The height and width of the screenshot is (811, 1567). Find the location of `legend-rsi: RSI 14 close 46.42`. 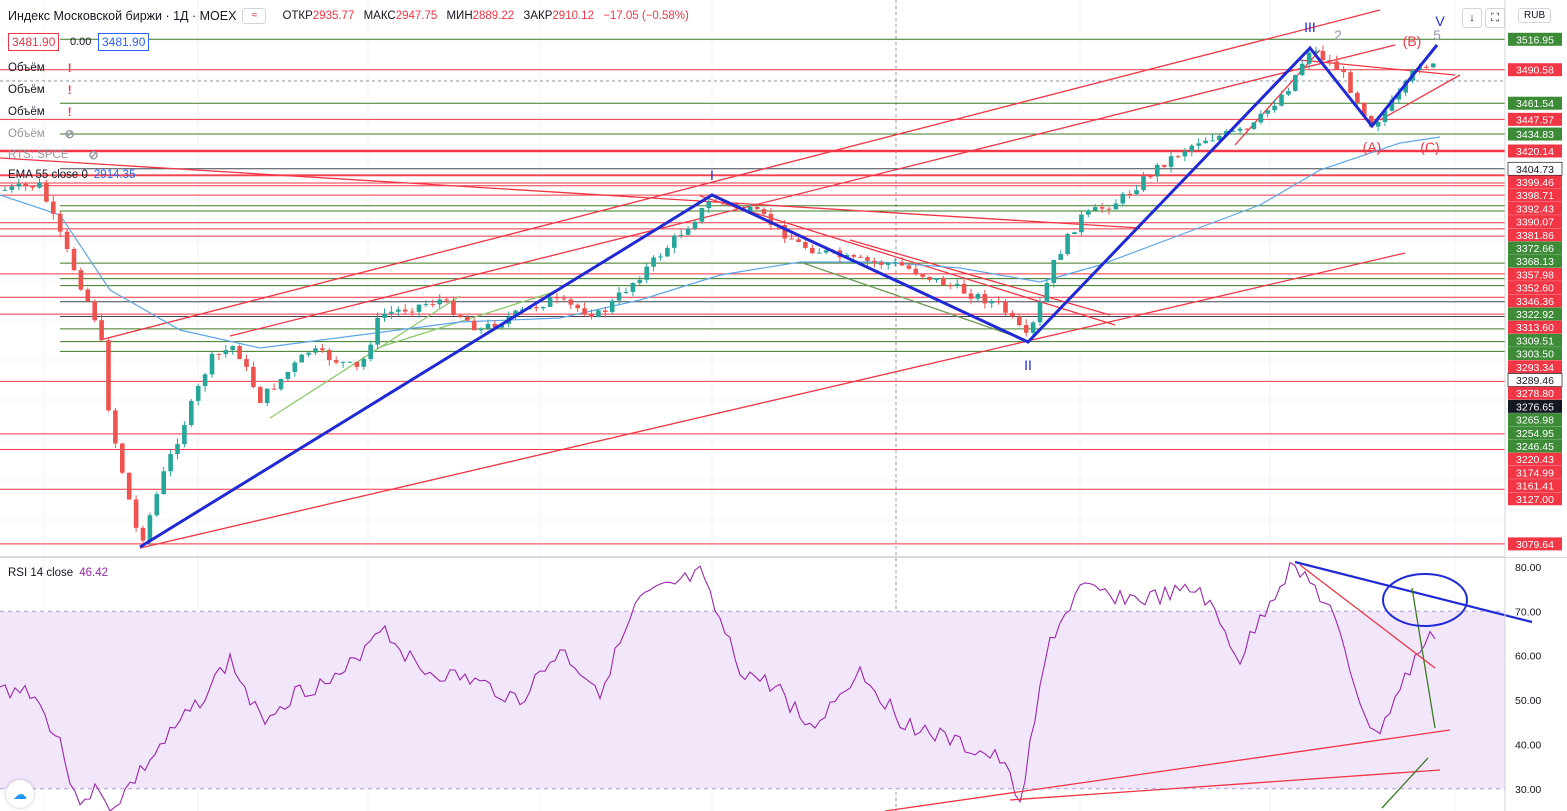

legend-rsi: RSI 14 close 46.42 is located at coordinates (58, 573).